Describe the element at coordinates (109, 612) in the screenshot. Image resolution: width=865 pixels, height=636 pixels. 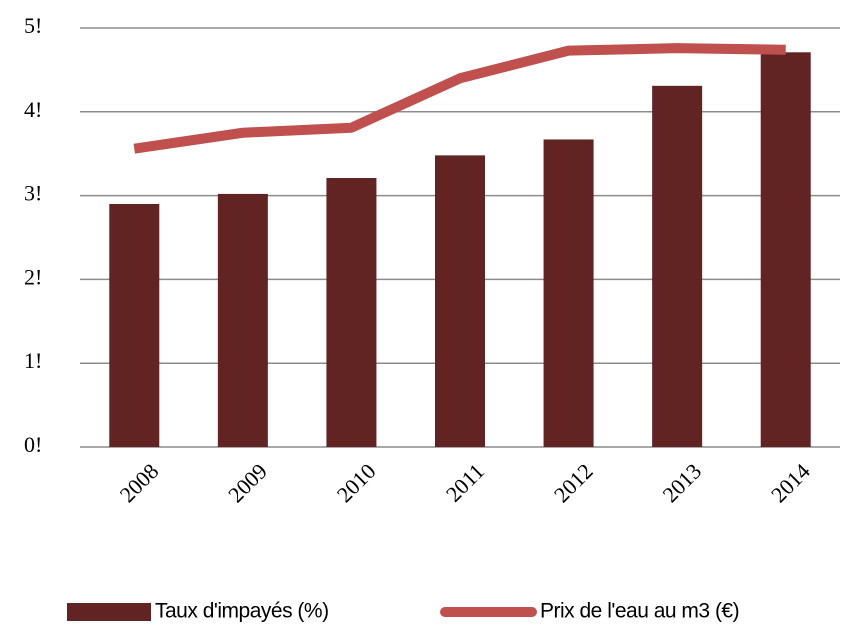
I see `legend-swatch` at that location.